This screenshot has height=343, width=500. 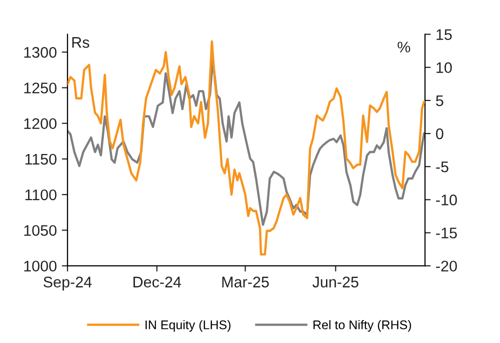 What do you see at coordinates (40, 194) in the screenshot?
I see `y-tick-label: 1100` at bounding box center [40, 194].